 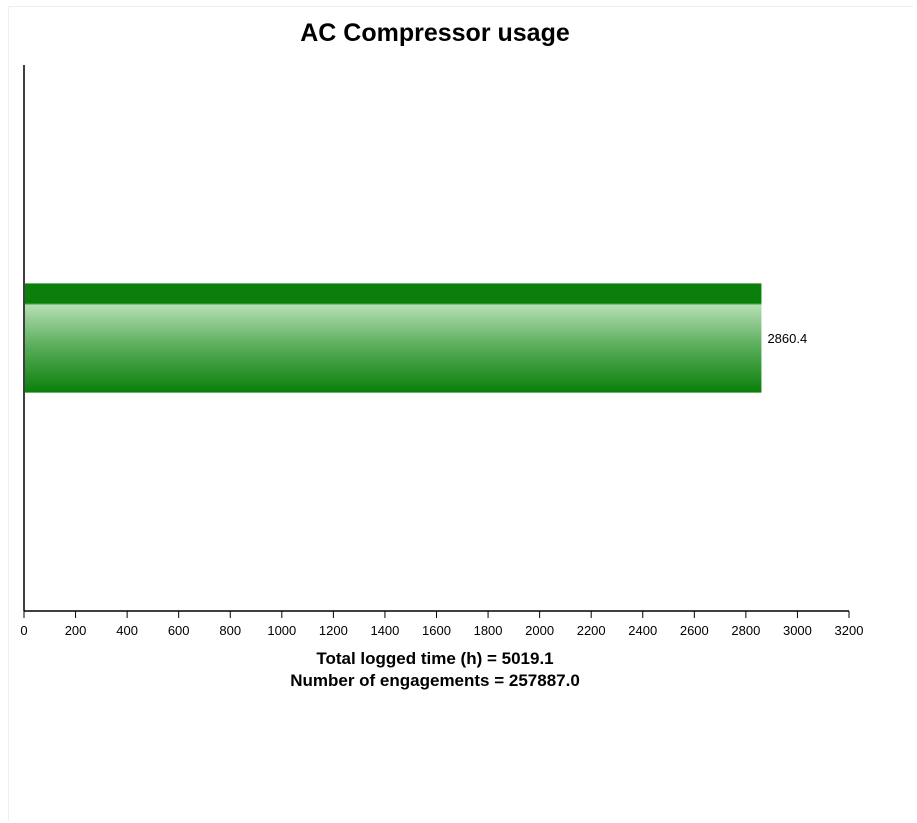 I want to click on x-tick-label: 200, so click(x=76, y=630).